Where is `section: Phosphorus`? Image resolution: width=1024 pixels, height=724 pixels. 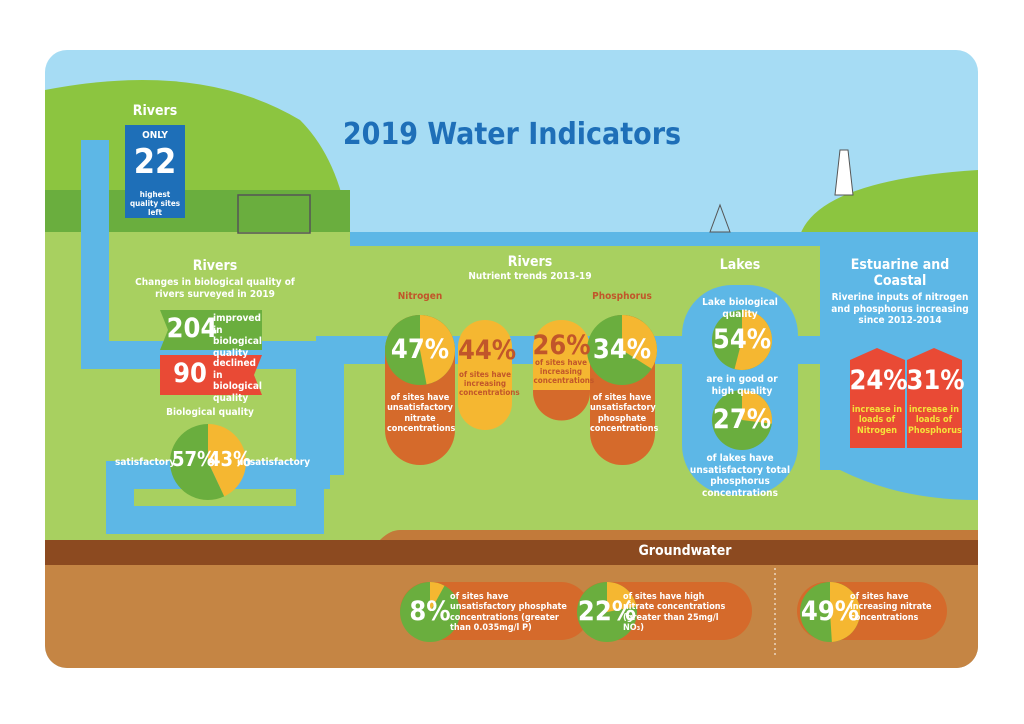 section: Phosphorus is located at coordinates (622, 296).